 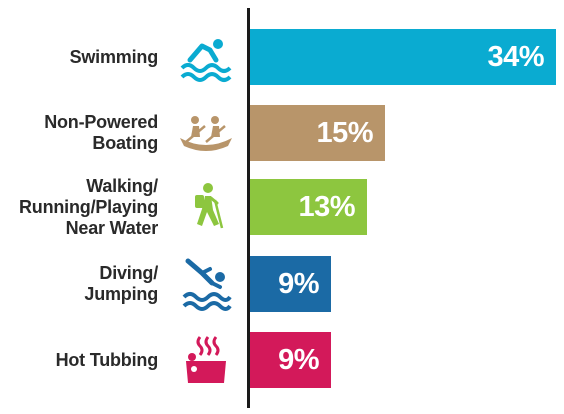 I want to click on bar-hot-tubbing: 9%, so click(x=290, y=360).